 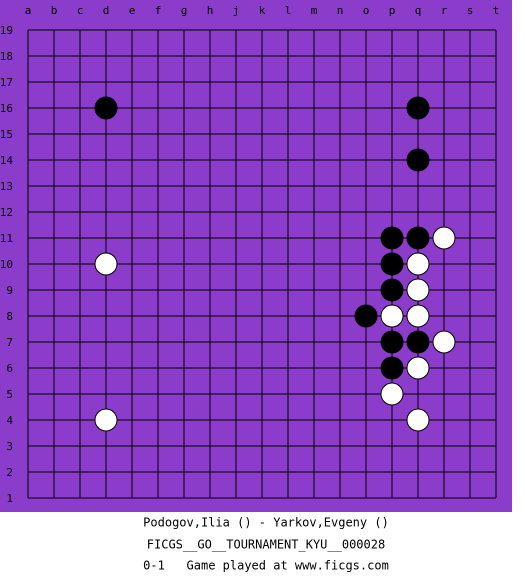 What do you see at coordinates (392, 10) in the screenshot?
I see `column-label: p` at bounding box center [392, 10].